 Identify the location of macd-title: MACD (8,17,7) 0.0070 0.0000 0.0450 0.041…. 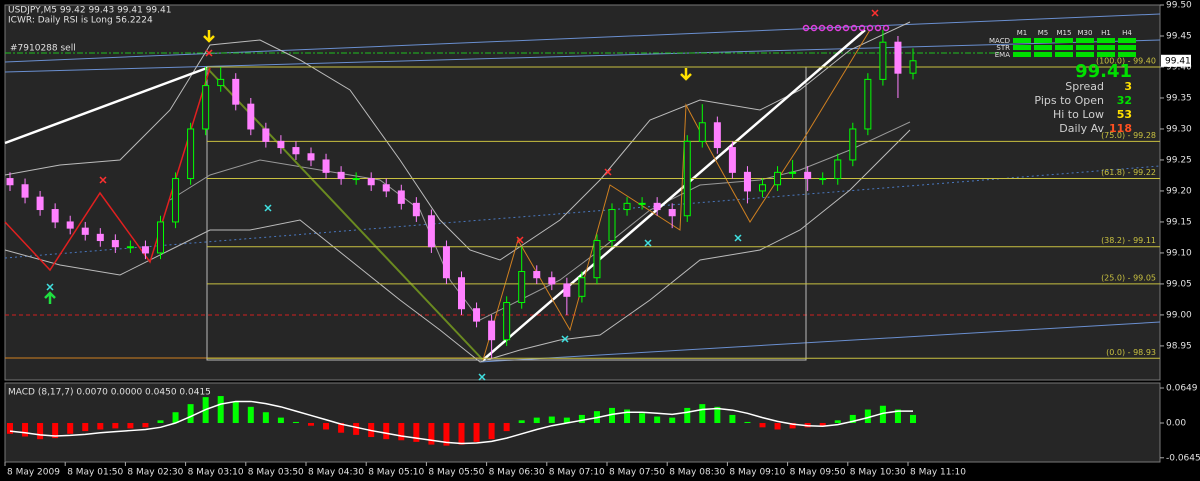
(109, 393).